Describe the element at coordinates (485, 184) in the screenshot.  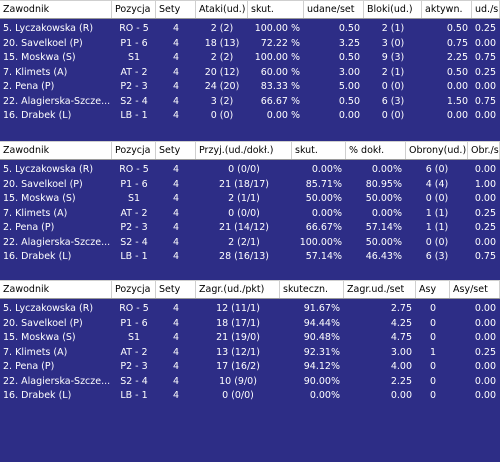
I see `cell-digs-per-set: 1.00` at that location.